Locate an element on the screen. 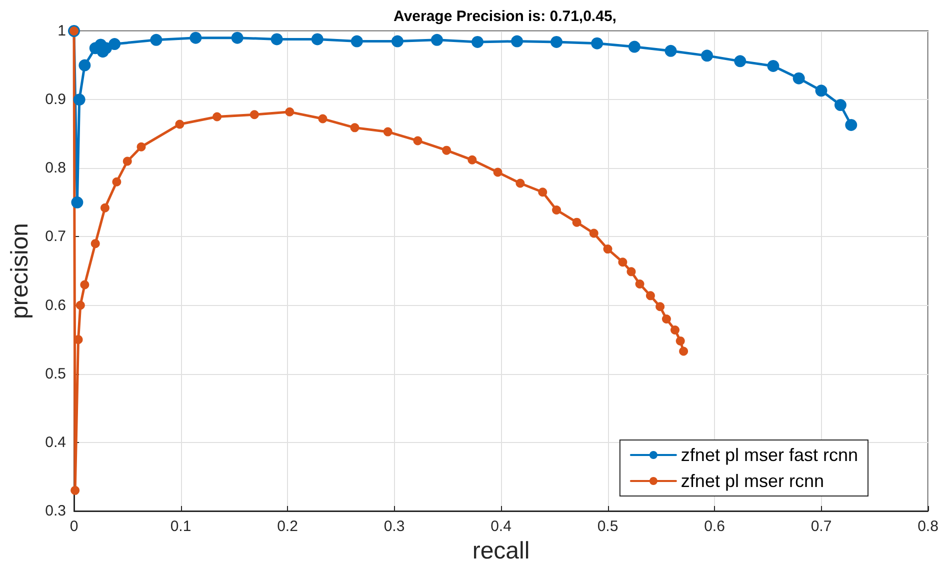 The width and height of the screenshot is (943, 578). legend-label: zfnet pl mser fast rcnn is located at coordinates (769, 455).